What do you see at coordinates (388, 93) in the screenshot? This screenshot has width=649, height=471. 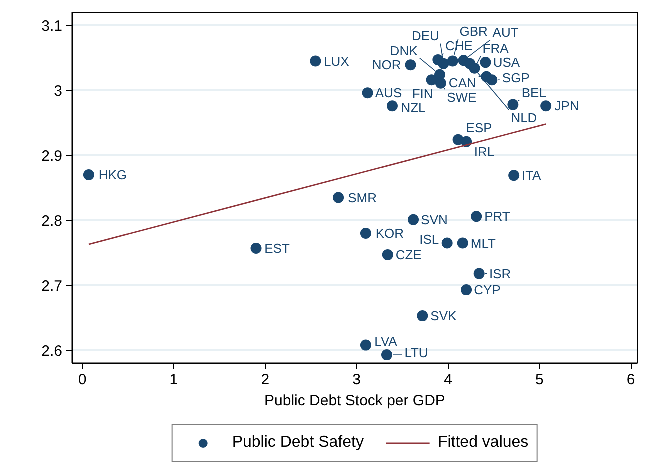 I see `annotation: AUS` at bounding box center [388, 93].